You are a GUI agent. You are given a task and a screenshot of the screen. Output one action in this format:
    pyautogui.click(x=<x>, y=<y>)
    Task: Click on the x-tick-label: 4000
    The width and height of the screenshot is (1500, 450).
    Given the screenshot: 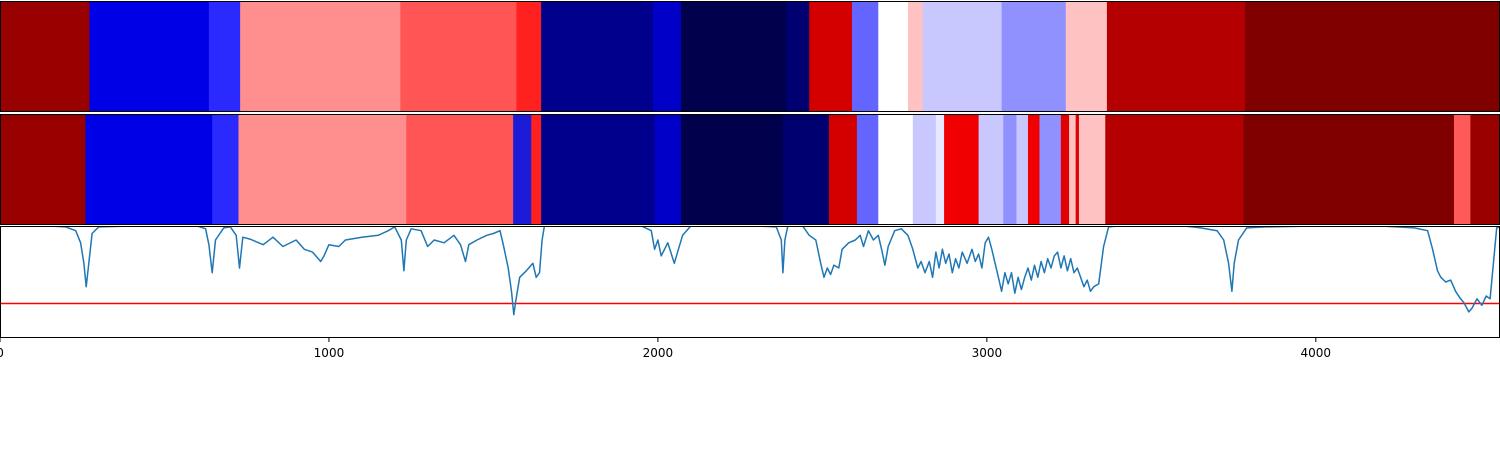 What is the action you would take?
    pyautogui.click(x=1316, y=353)
    